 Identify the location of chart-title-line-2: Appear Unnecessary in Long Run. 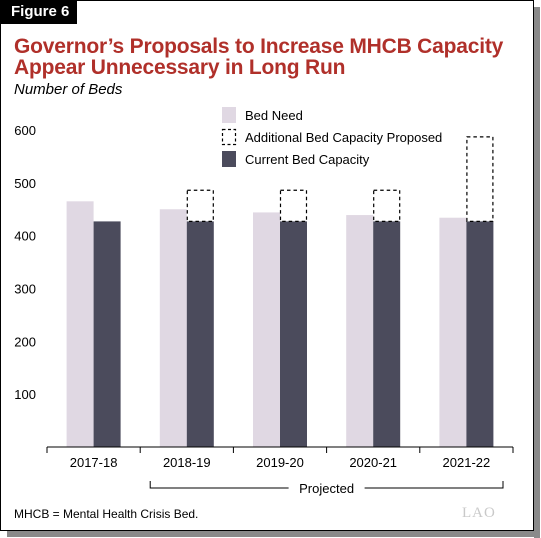
(180, 67).